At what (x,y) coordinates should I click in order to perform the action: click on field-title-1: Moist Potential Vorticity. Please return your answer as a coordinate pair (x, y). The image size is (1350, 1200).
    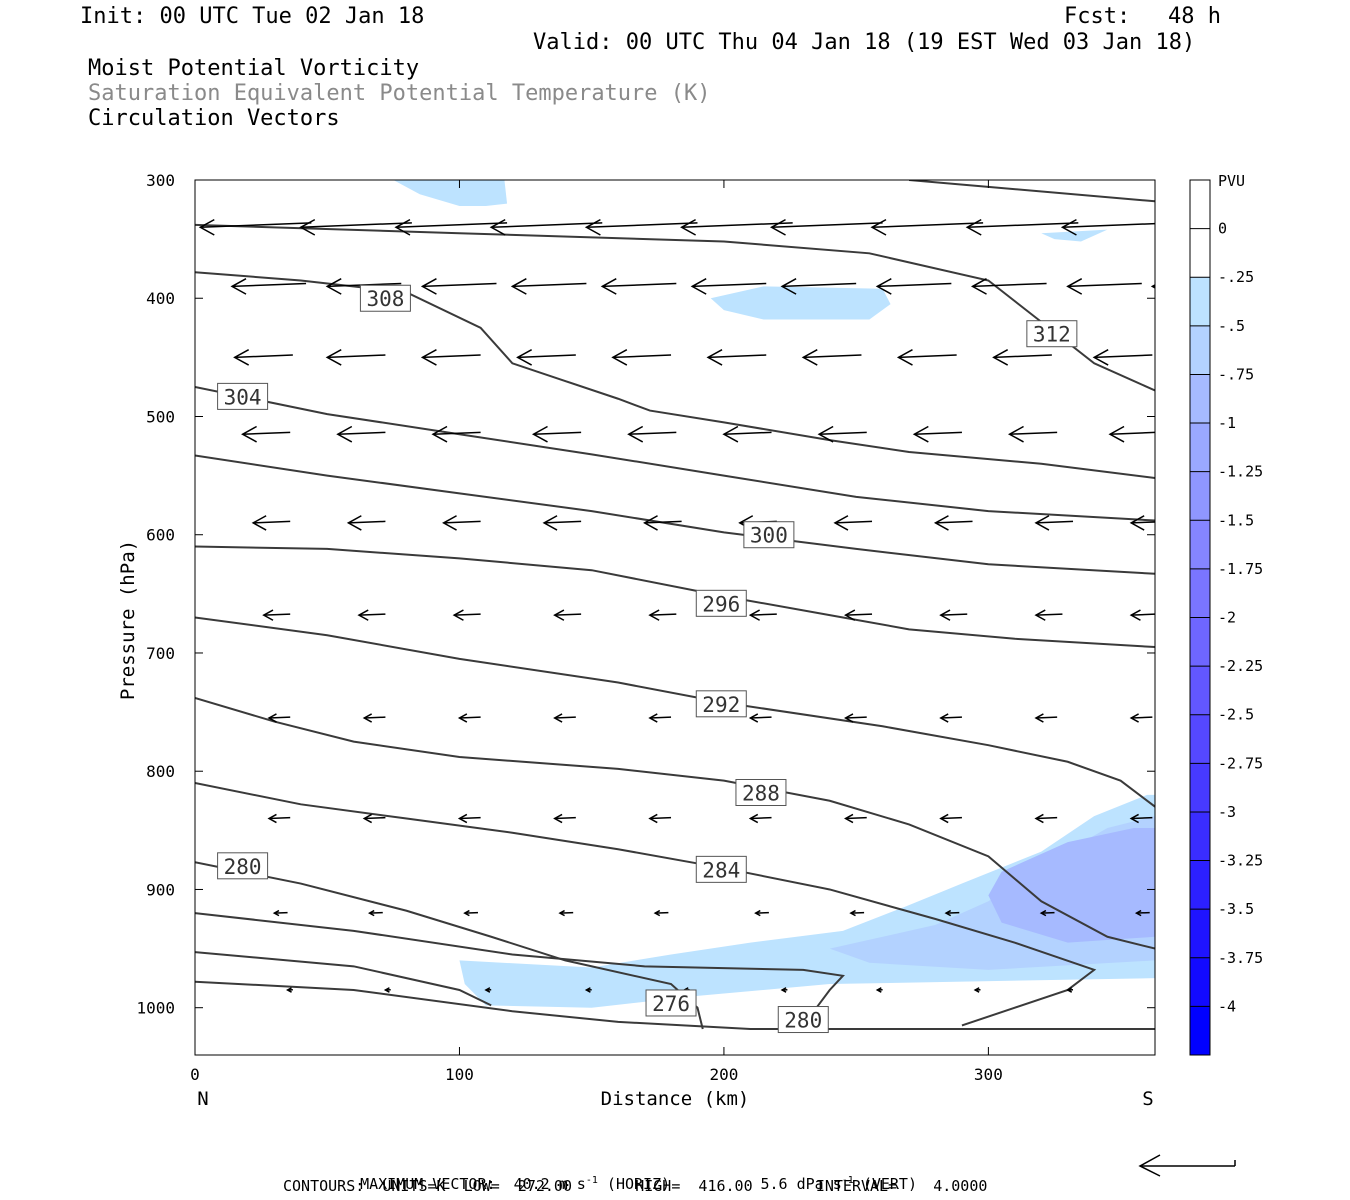
    Looking at the image, I should click on (254, 68).